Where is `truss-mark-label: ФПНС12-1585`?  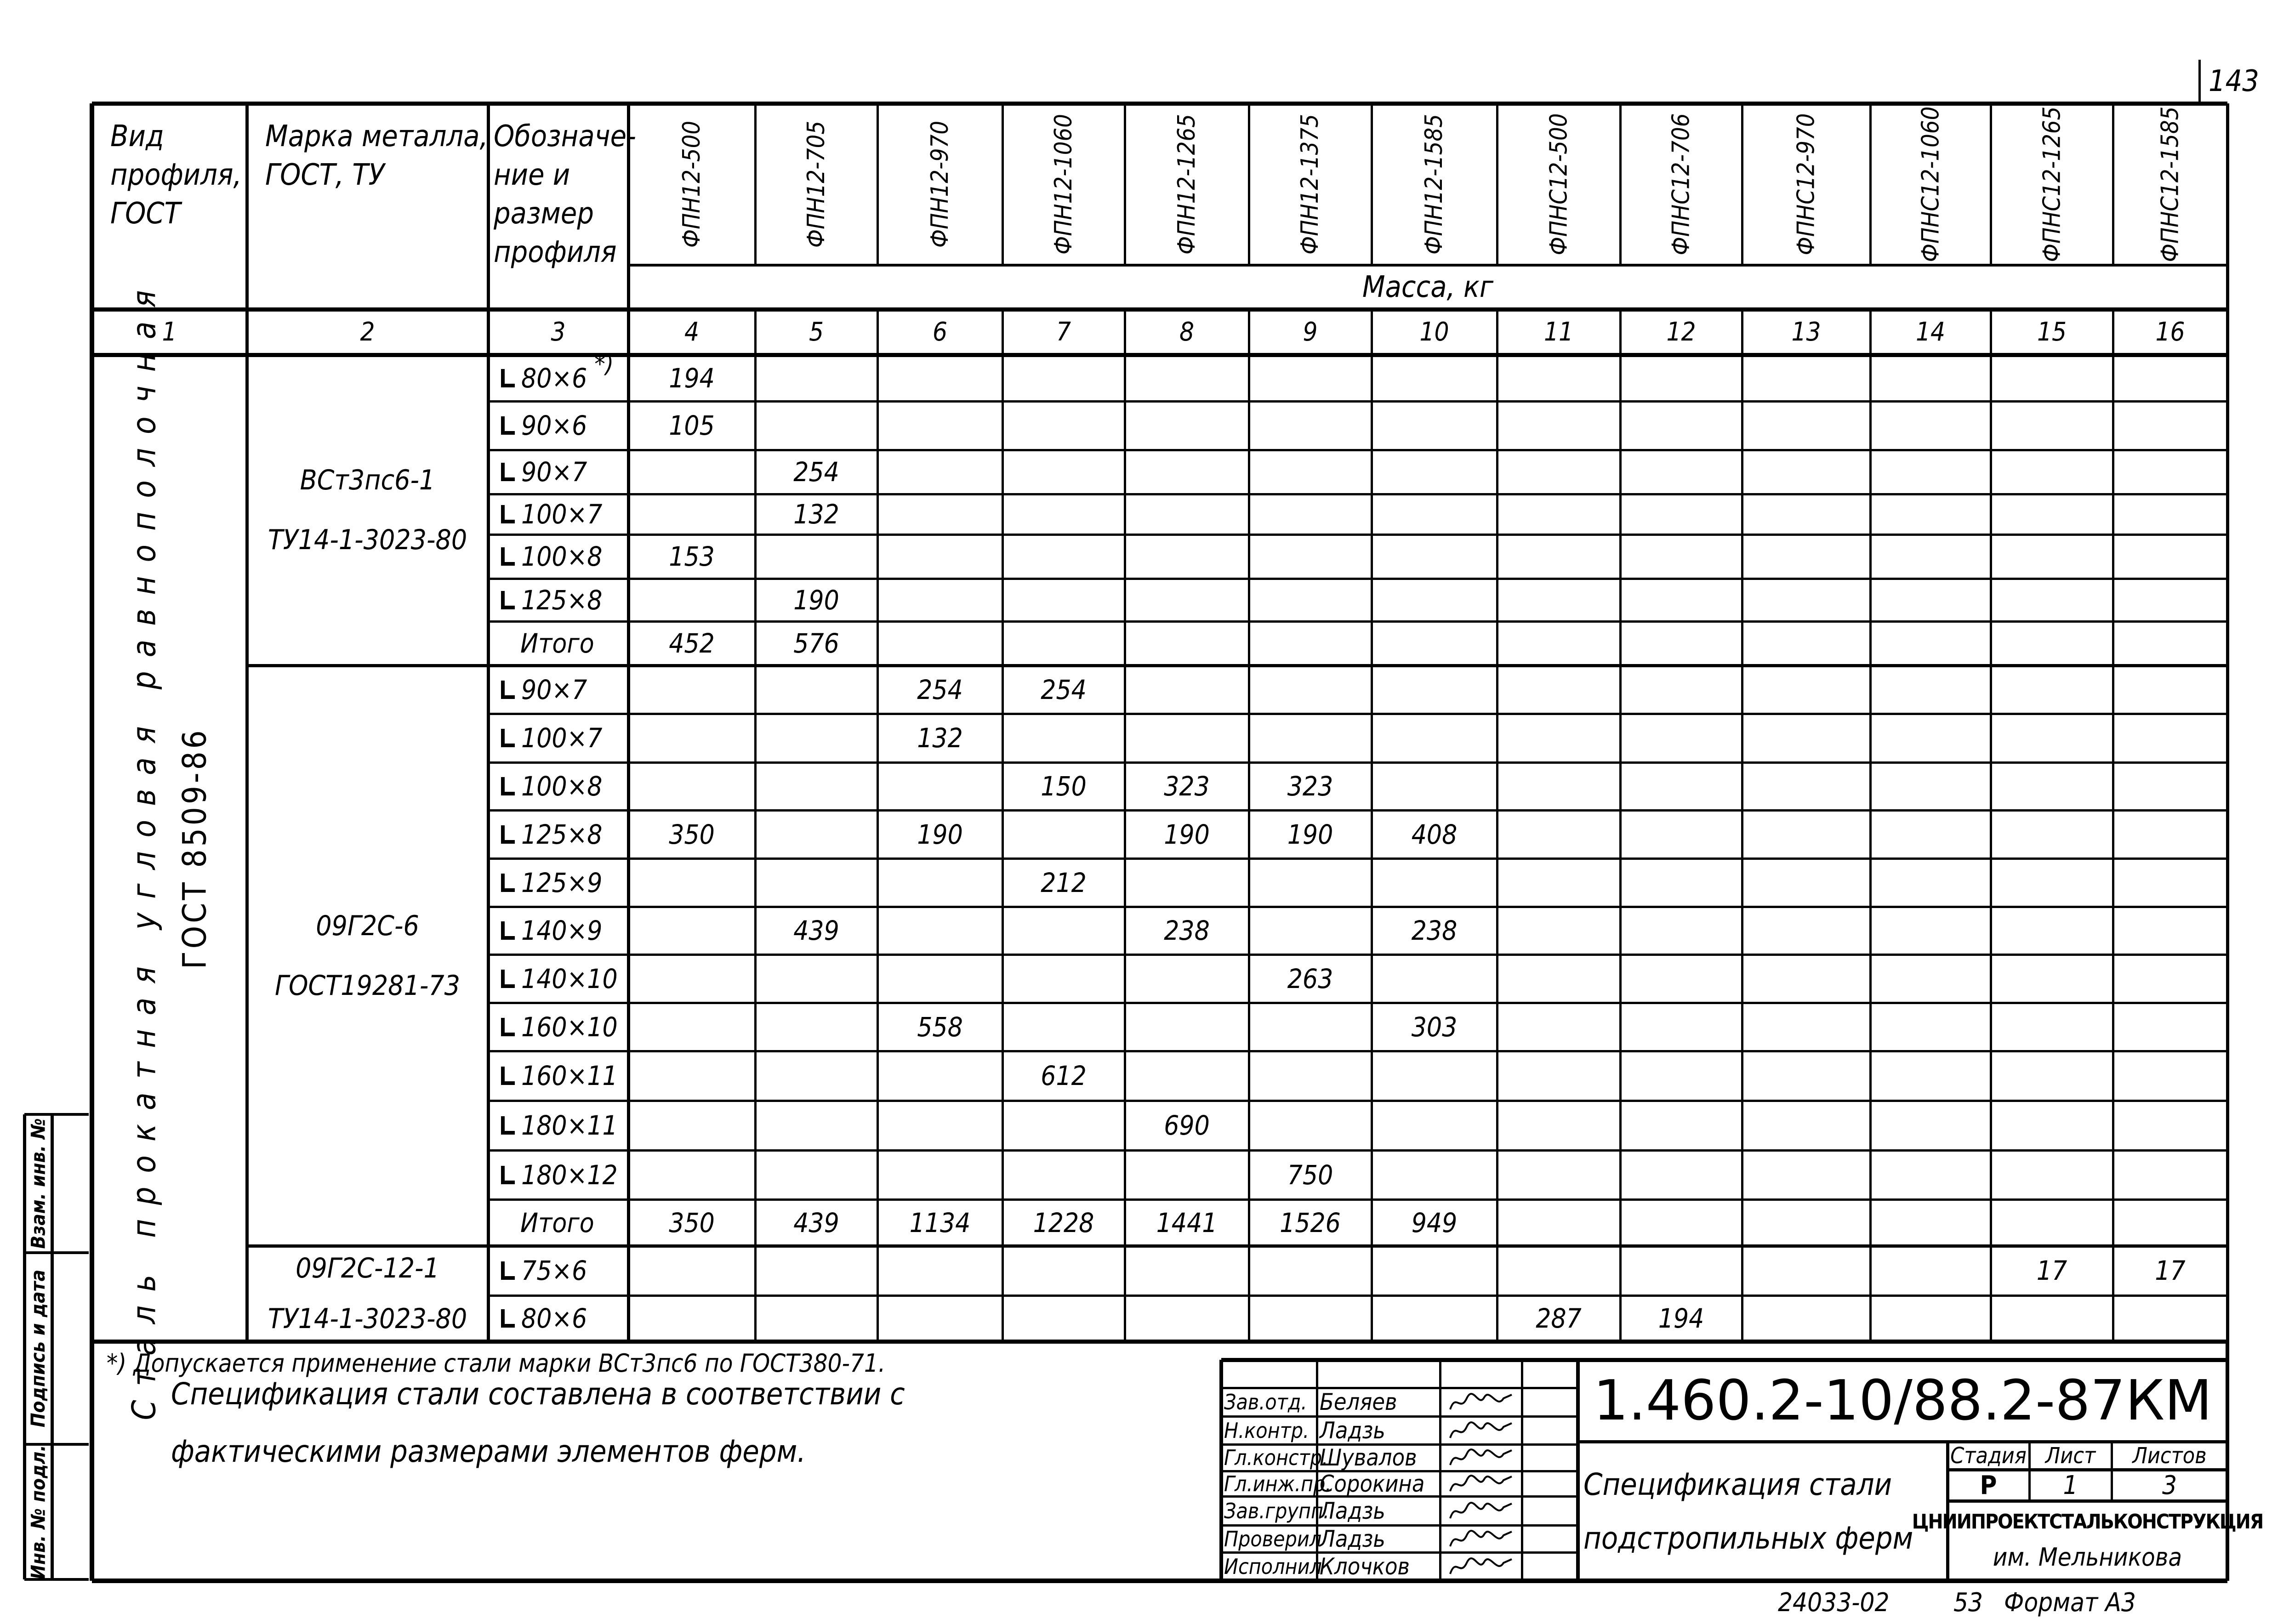 truss-mark-label: ФПНС12-1585 is located at coordinates (2170, 184).